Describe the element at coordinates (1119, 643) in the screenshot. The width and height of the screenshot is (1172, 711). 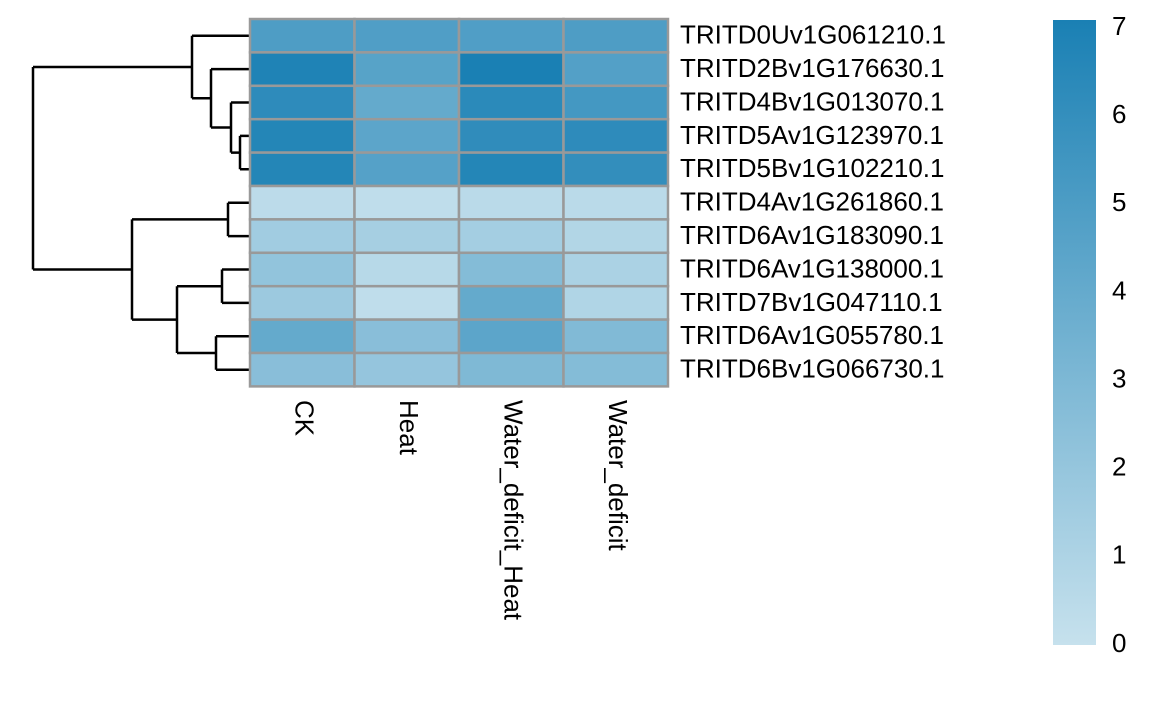
I see `colorbar-tick-label: 0` at that location.